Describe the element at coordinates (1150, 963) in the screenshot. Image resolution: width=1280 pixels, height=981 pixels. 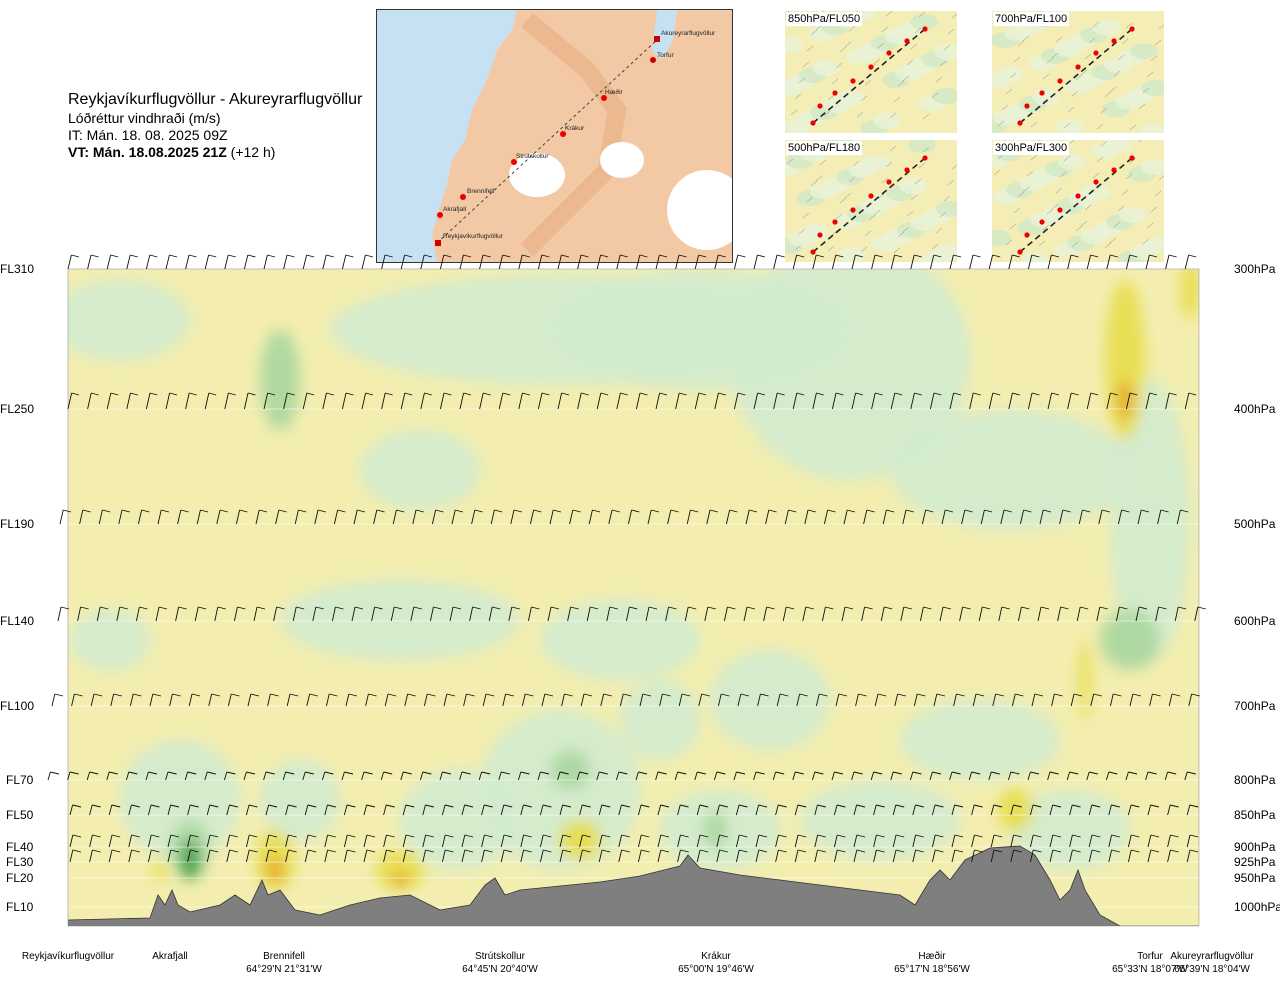
I see `station-torfur: Torfur 65°33'N 18°07'W` at that location.